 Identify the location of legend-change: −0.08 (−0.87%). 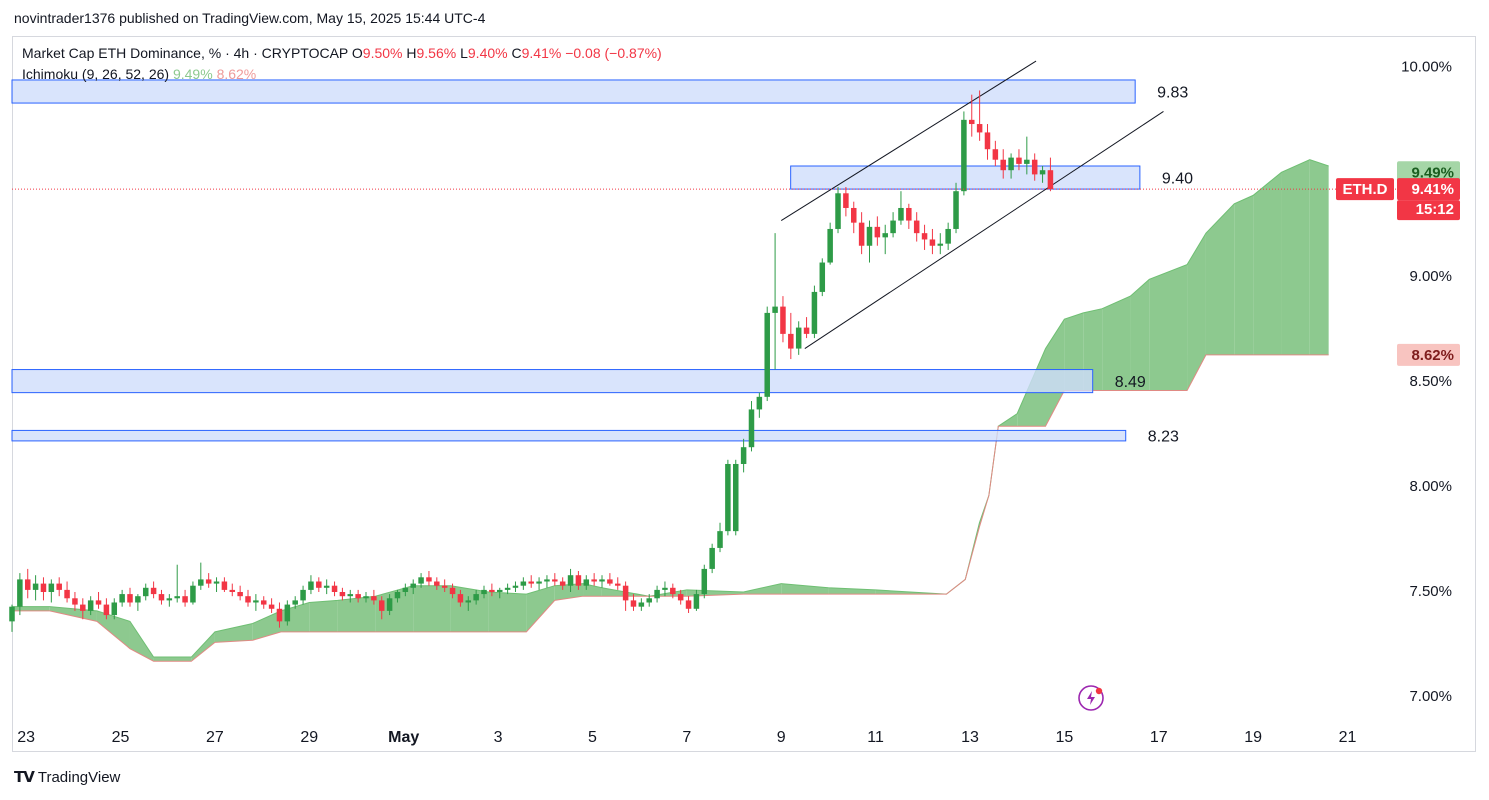
(613, 53).